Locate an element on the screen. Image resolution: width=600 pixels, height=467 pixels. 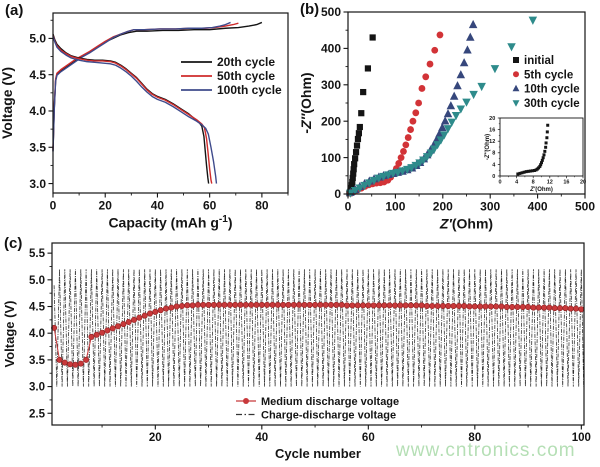
panel-a-x-axis: 0 20 40 60 80 is located at coordinates (169, 203).